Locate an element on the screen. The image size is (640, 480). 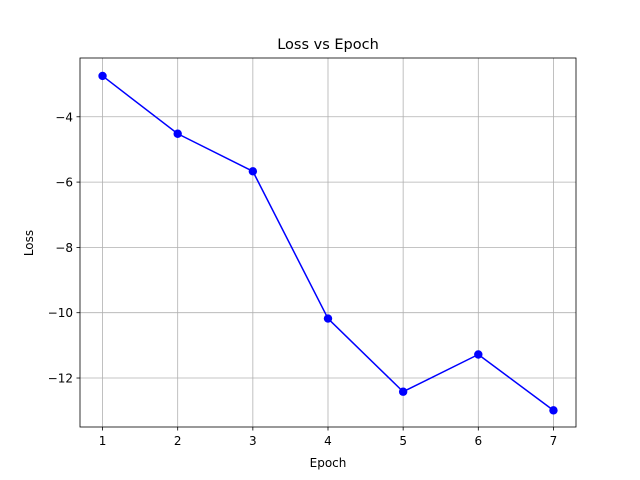
y-tick-label: −6 is located at coordinates (64, 183).